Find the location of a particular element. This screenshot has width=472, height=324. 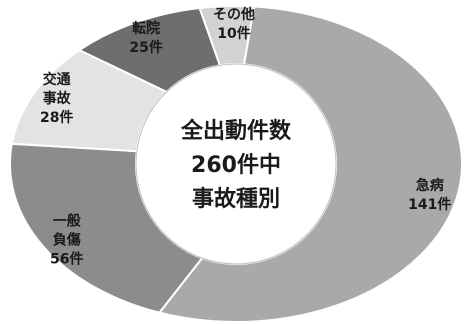

slice-label-4: その他 10件 is located at coordinates (234, 24).